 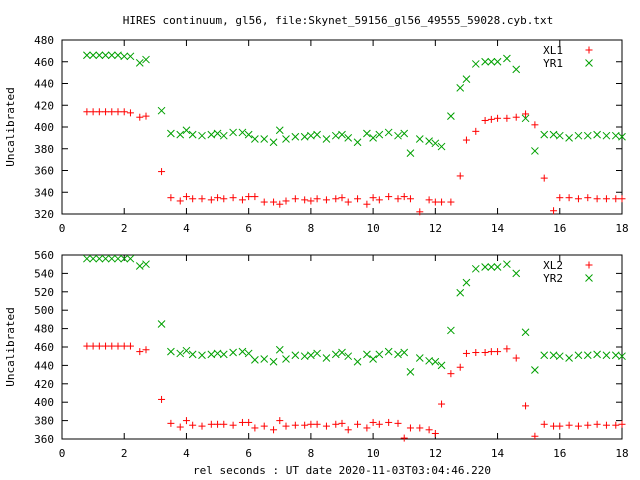 I want to click on x-tick-label: 4, so click(x=186, y=228).